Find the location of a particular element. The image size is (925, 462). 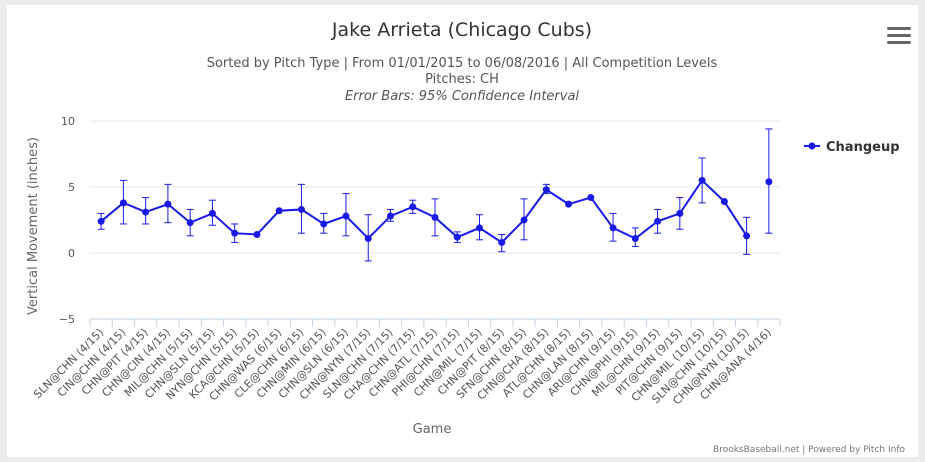

y-tick-label: 5 is located at coordinates (71, 187).